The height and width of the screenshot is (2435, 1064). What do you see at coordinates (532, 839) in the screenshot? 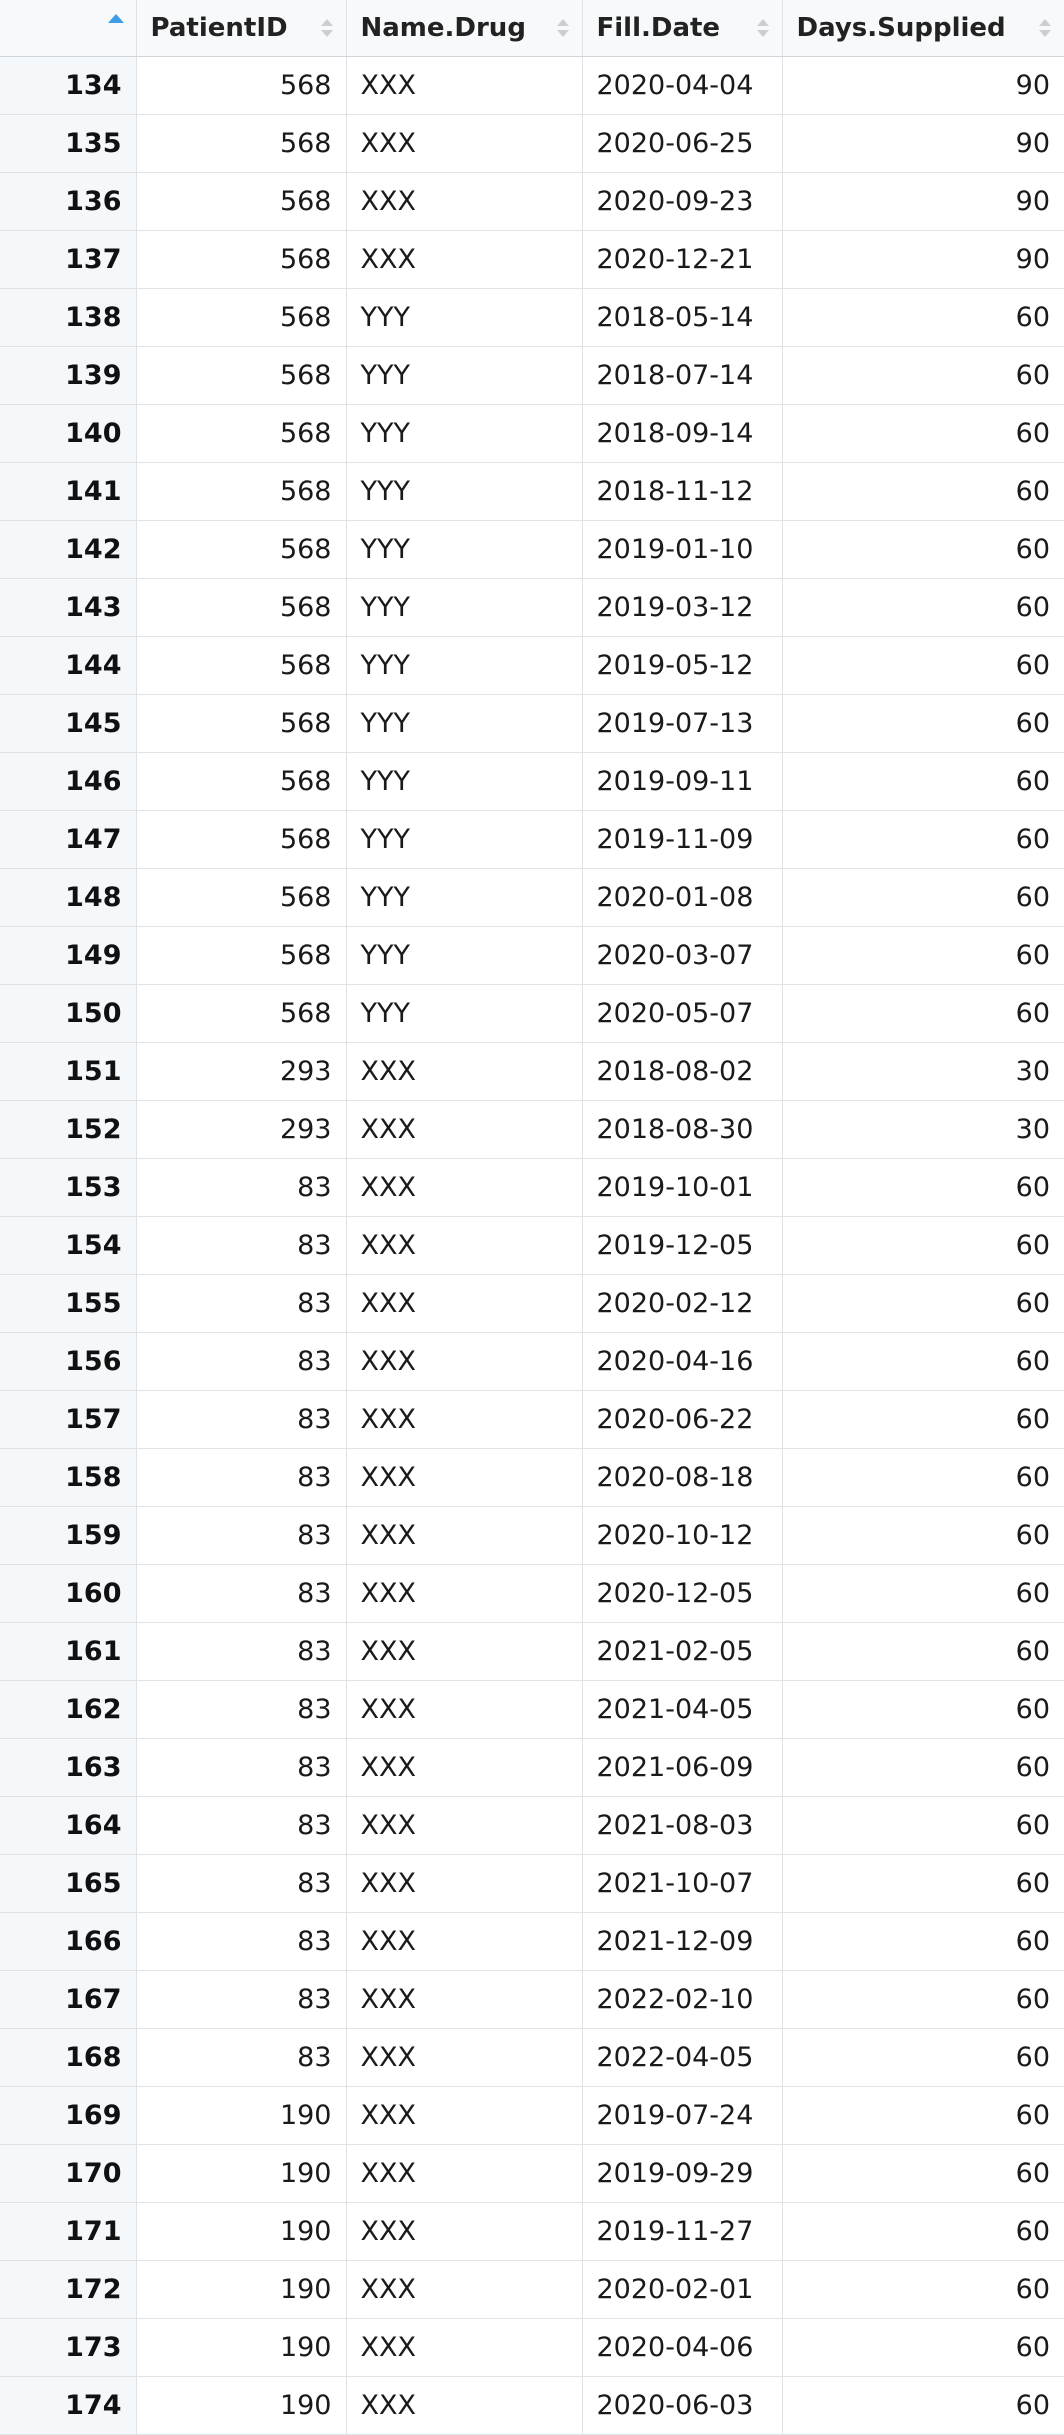
I see `table-row: 147 568 YYY 2019-11-09 60` at bounding box center [532, 839].